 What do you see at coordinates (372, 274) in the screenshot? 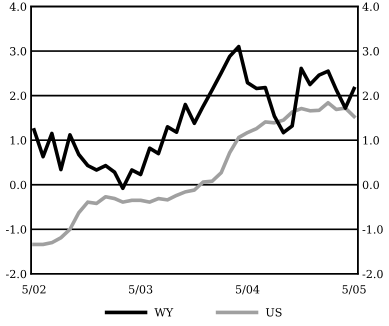
I see `y2-tick-label: -2.0` at bounding box center [372, 274].